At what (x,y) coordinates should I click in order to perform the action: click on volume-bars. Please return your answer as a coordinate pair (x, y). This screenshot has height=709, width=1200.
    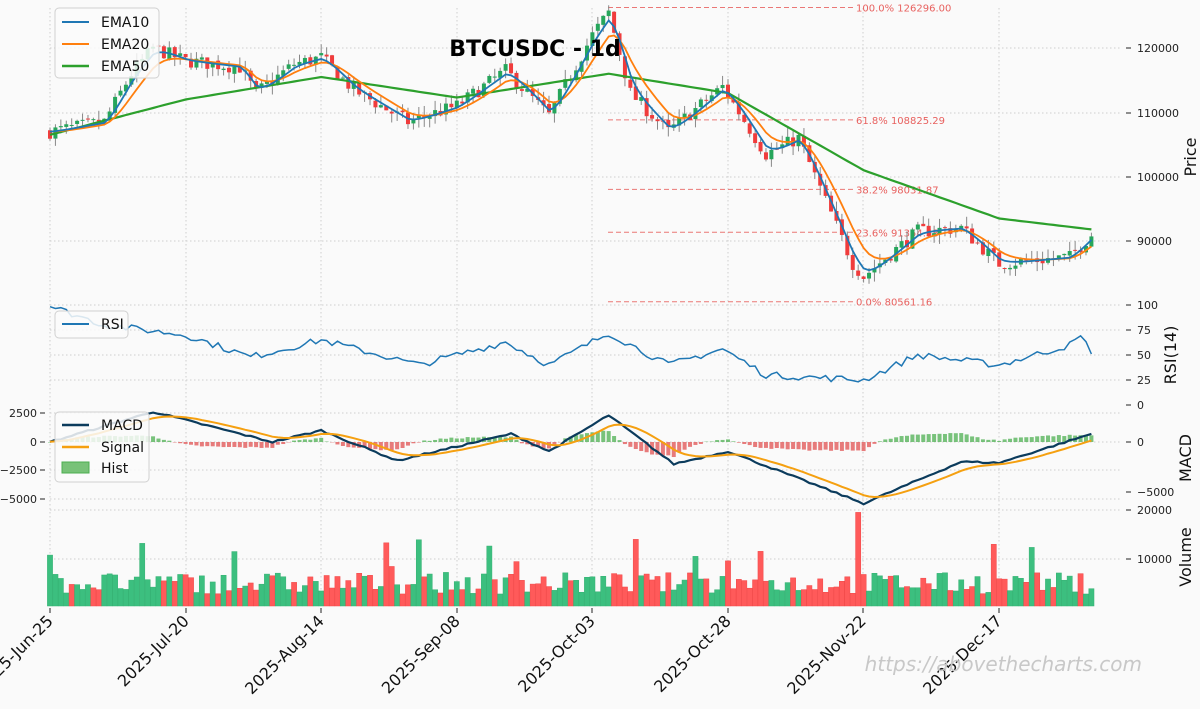
    Looking at the image, I should click on (571, 559).